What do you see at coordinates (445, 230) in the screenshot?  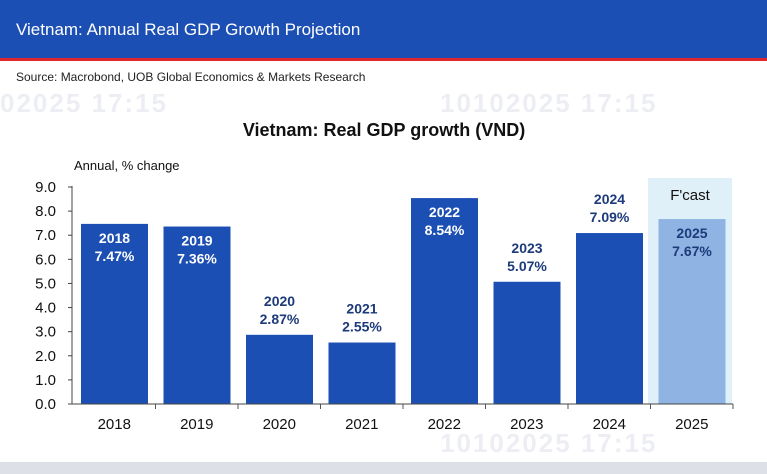 I see `data-label-value: 8.54%` at bounding box center [445, 230].